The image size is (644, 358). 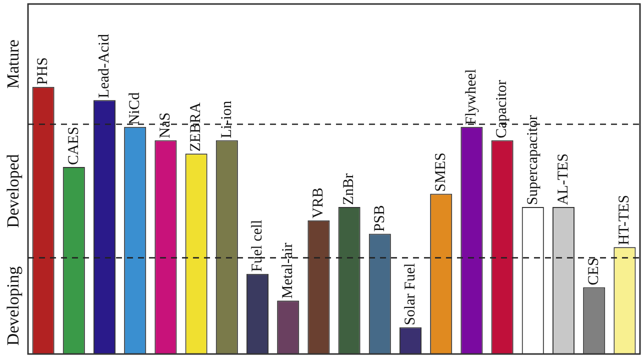 I want to click on x-tick-label: NiCd, so click(x=135, y=108).